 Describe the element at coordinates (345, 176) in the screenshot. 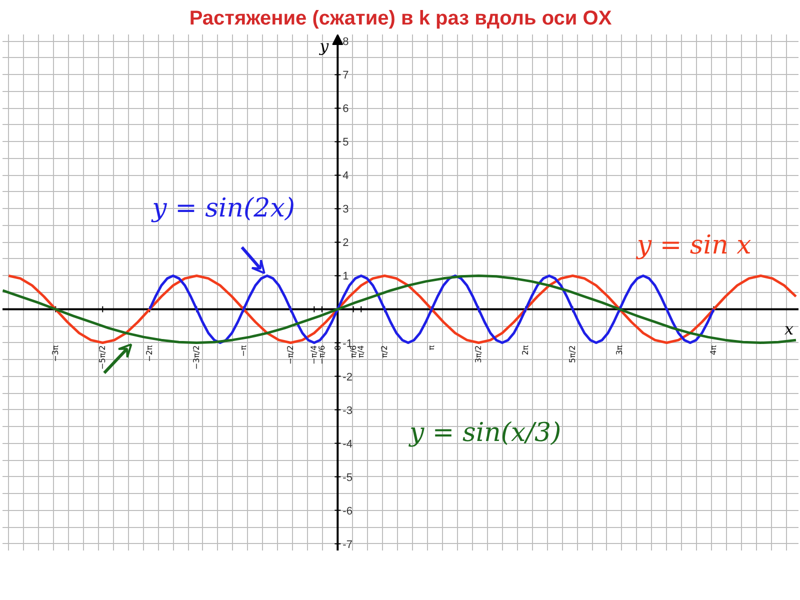

I see `y-tick-label: 4` at that location.